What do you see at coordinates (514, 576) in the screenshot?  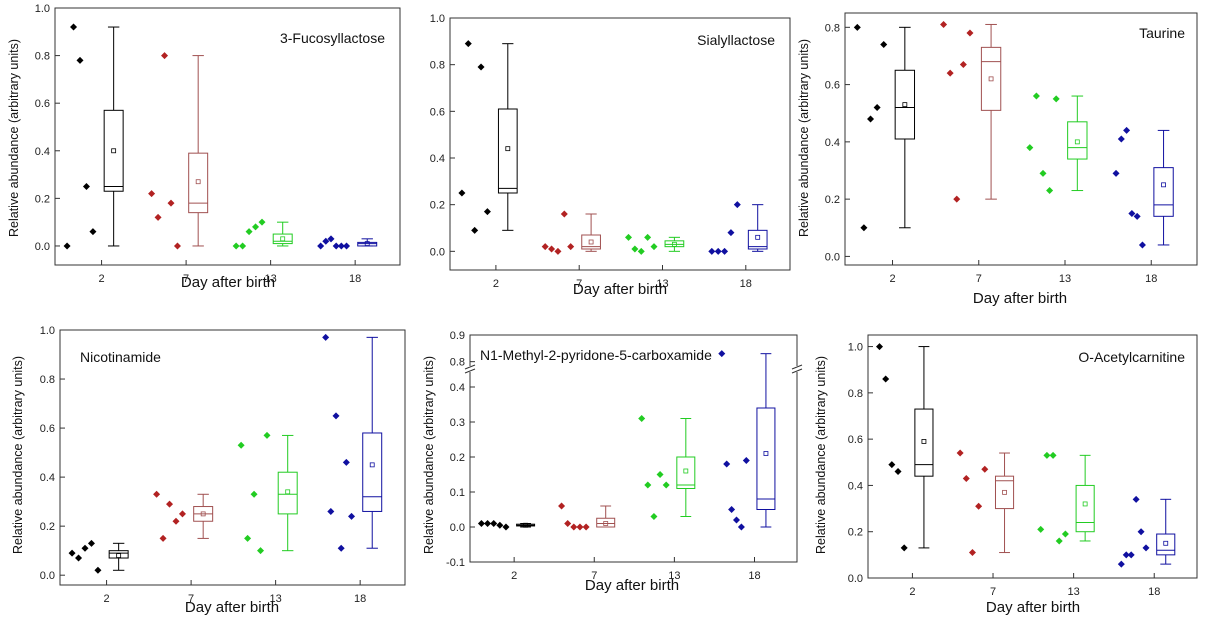 I see `x-tick-label: 2` at bounding box center [514, 576].